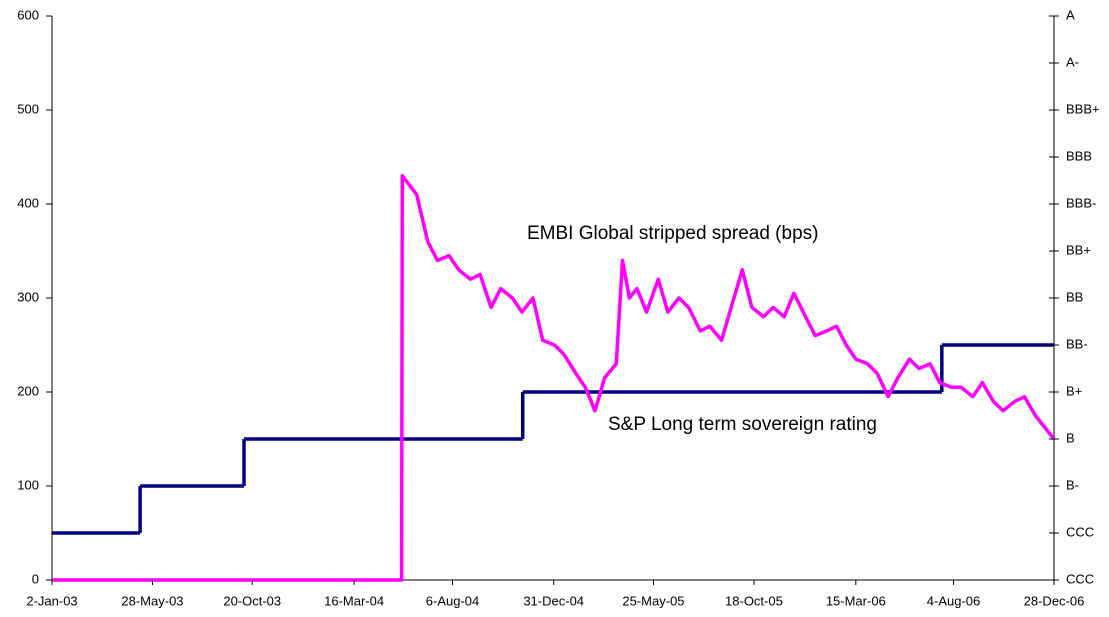  I want to click on y-tick-label: 400, so click(28, 202).